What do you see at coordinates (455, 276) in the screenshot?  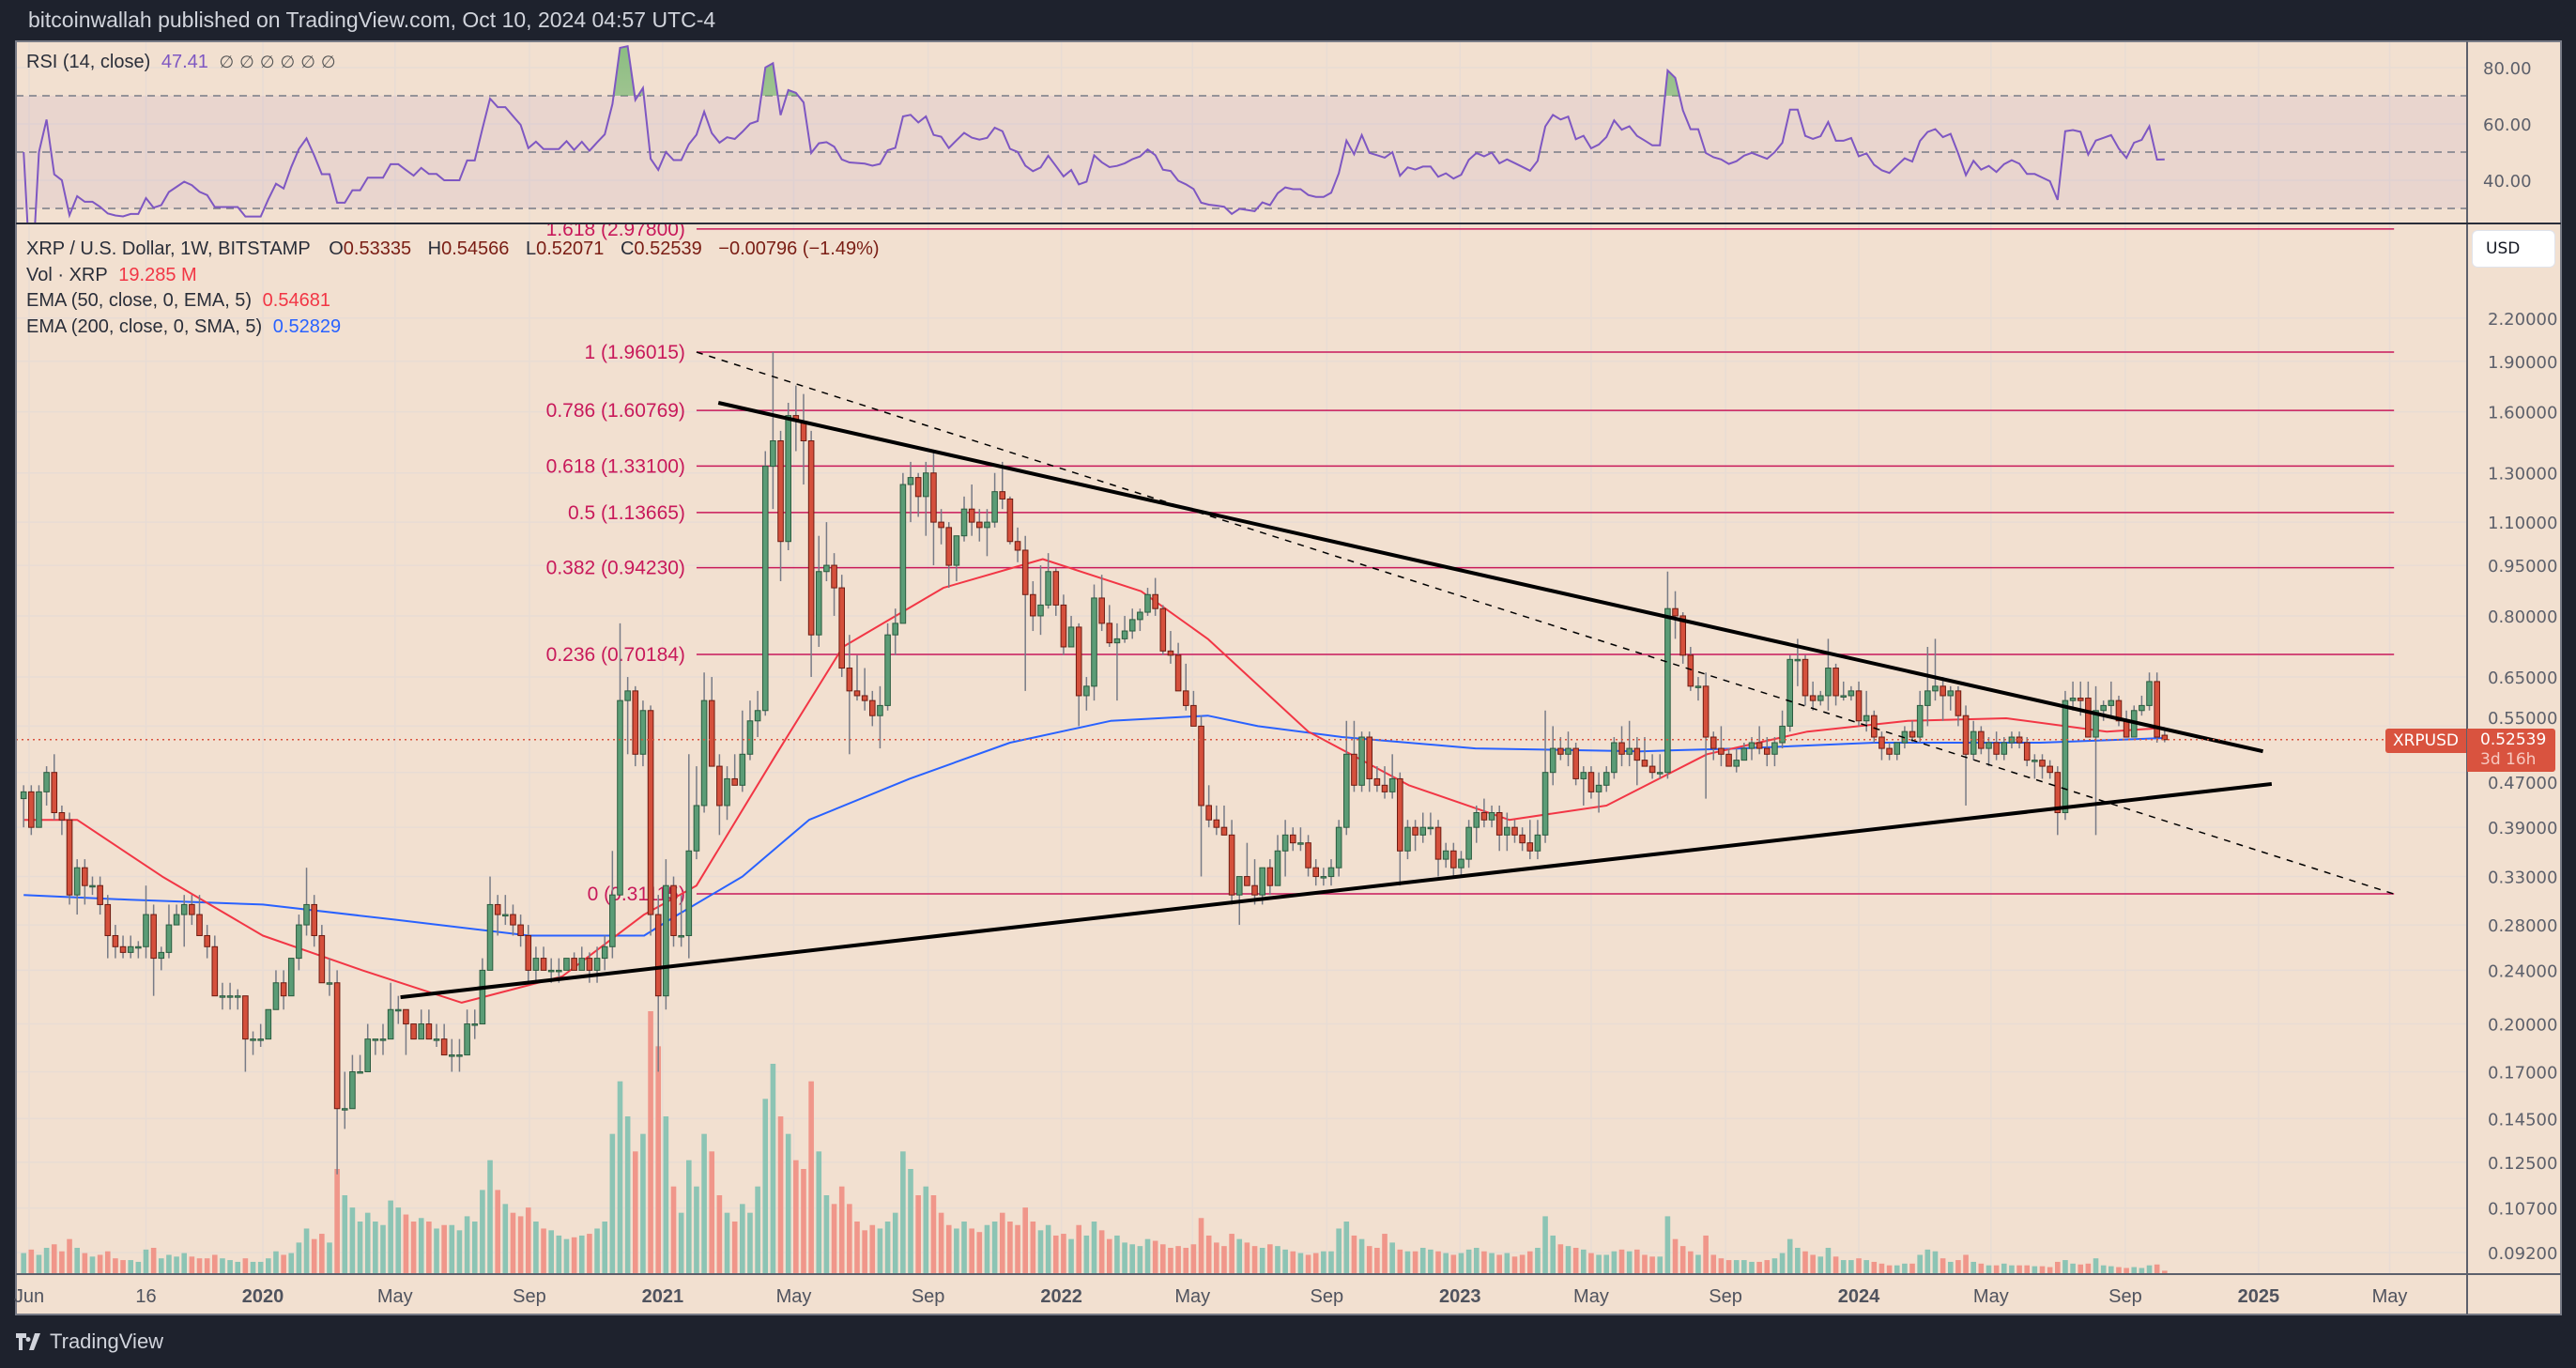 I see `volume-legend-row: Vol · XRP 19.285 M` at bounding box center [455, 276].